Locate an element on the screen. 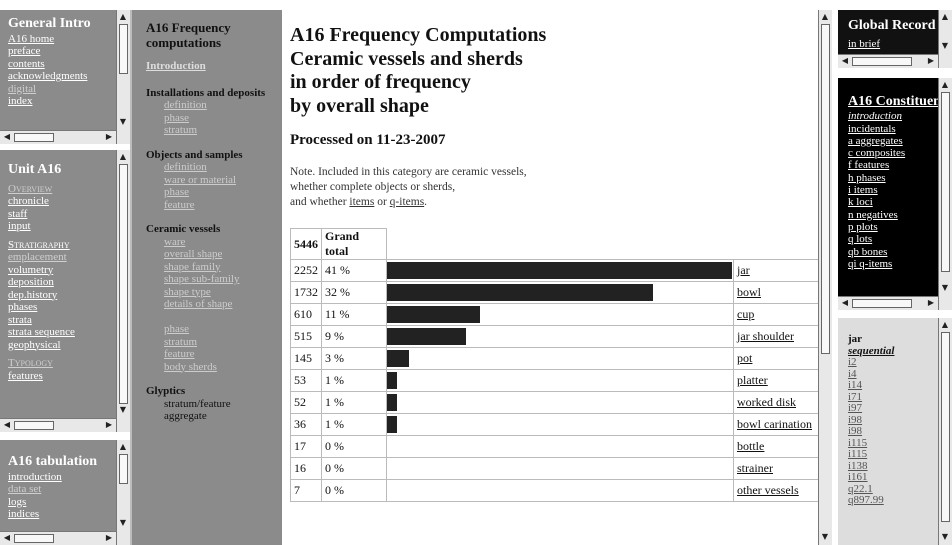 The height and width of the screenshot is (545, 952). nav-section-link: shape type is located at coordinates (187, 291).